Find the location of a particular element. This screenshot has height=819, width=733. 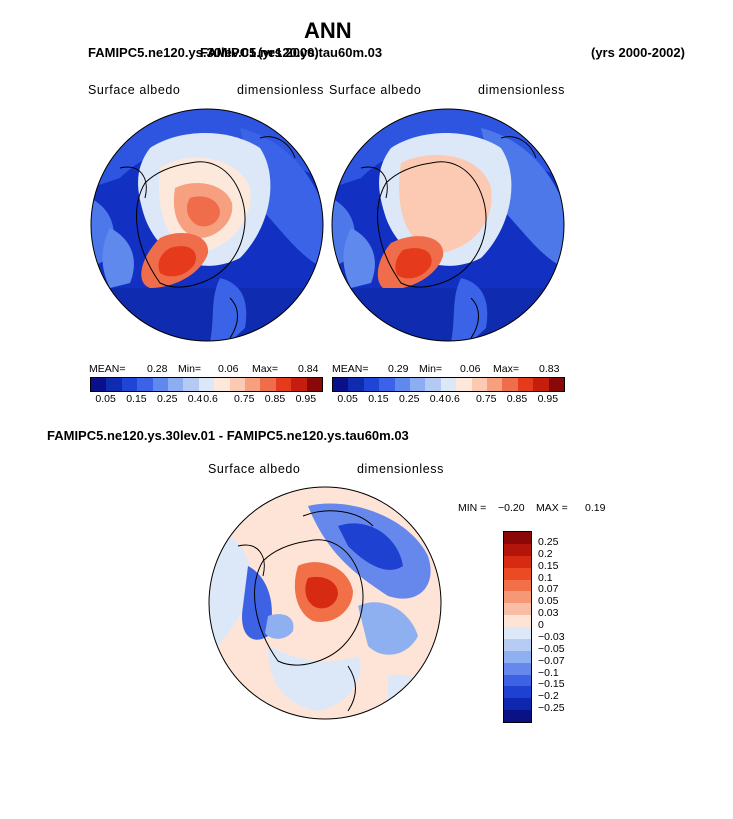

panel2-max-value: 0.83 is located at coordinates (549, 369).